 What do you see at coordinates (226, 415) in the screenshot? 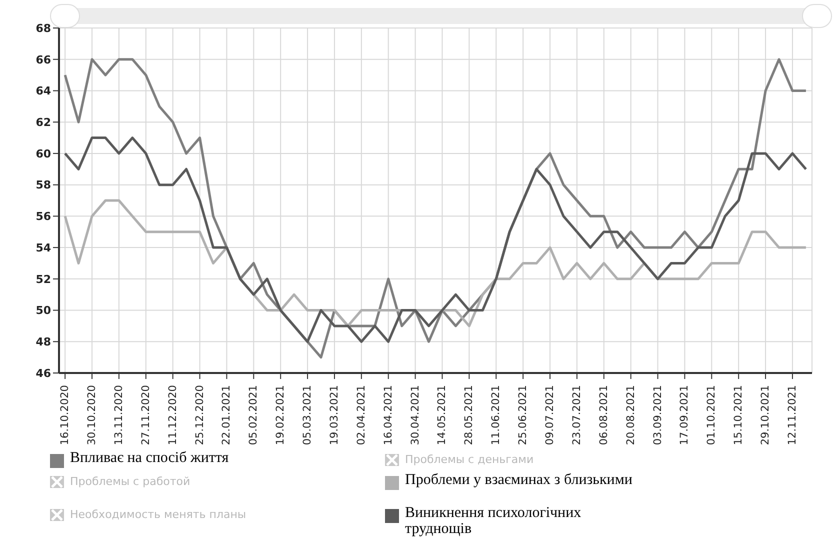
I see `x-tick-label: 22.01.2021` at bounding box center [226, 415].